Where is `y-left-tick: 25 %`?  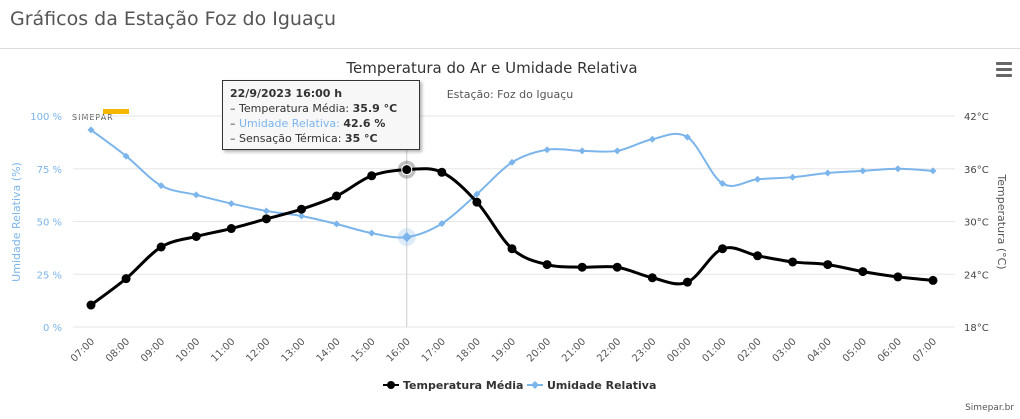 y-left-tick: 25 % is located at coordinates (49, 275).